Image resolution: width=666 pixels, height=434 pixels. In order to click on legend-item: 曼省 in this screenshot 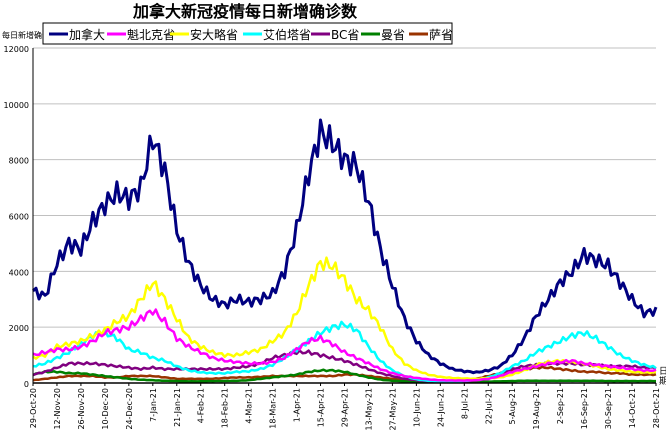, I will do `click(383, 35)`.